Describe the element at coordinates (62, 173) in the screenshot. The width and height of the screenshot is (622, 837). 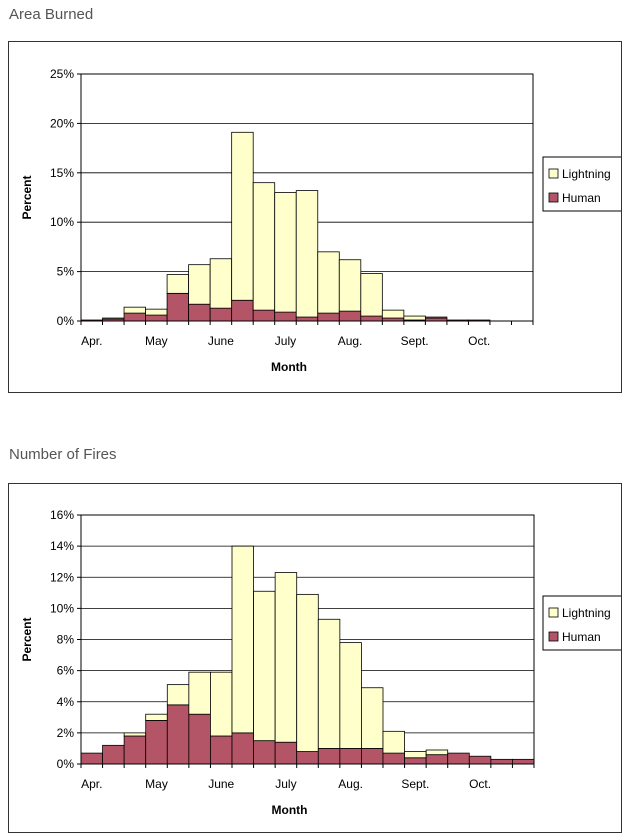
I see `y-tick-label: 15%` at that location.